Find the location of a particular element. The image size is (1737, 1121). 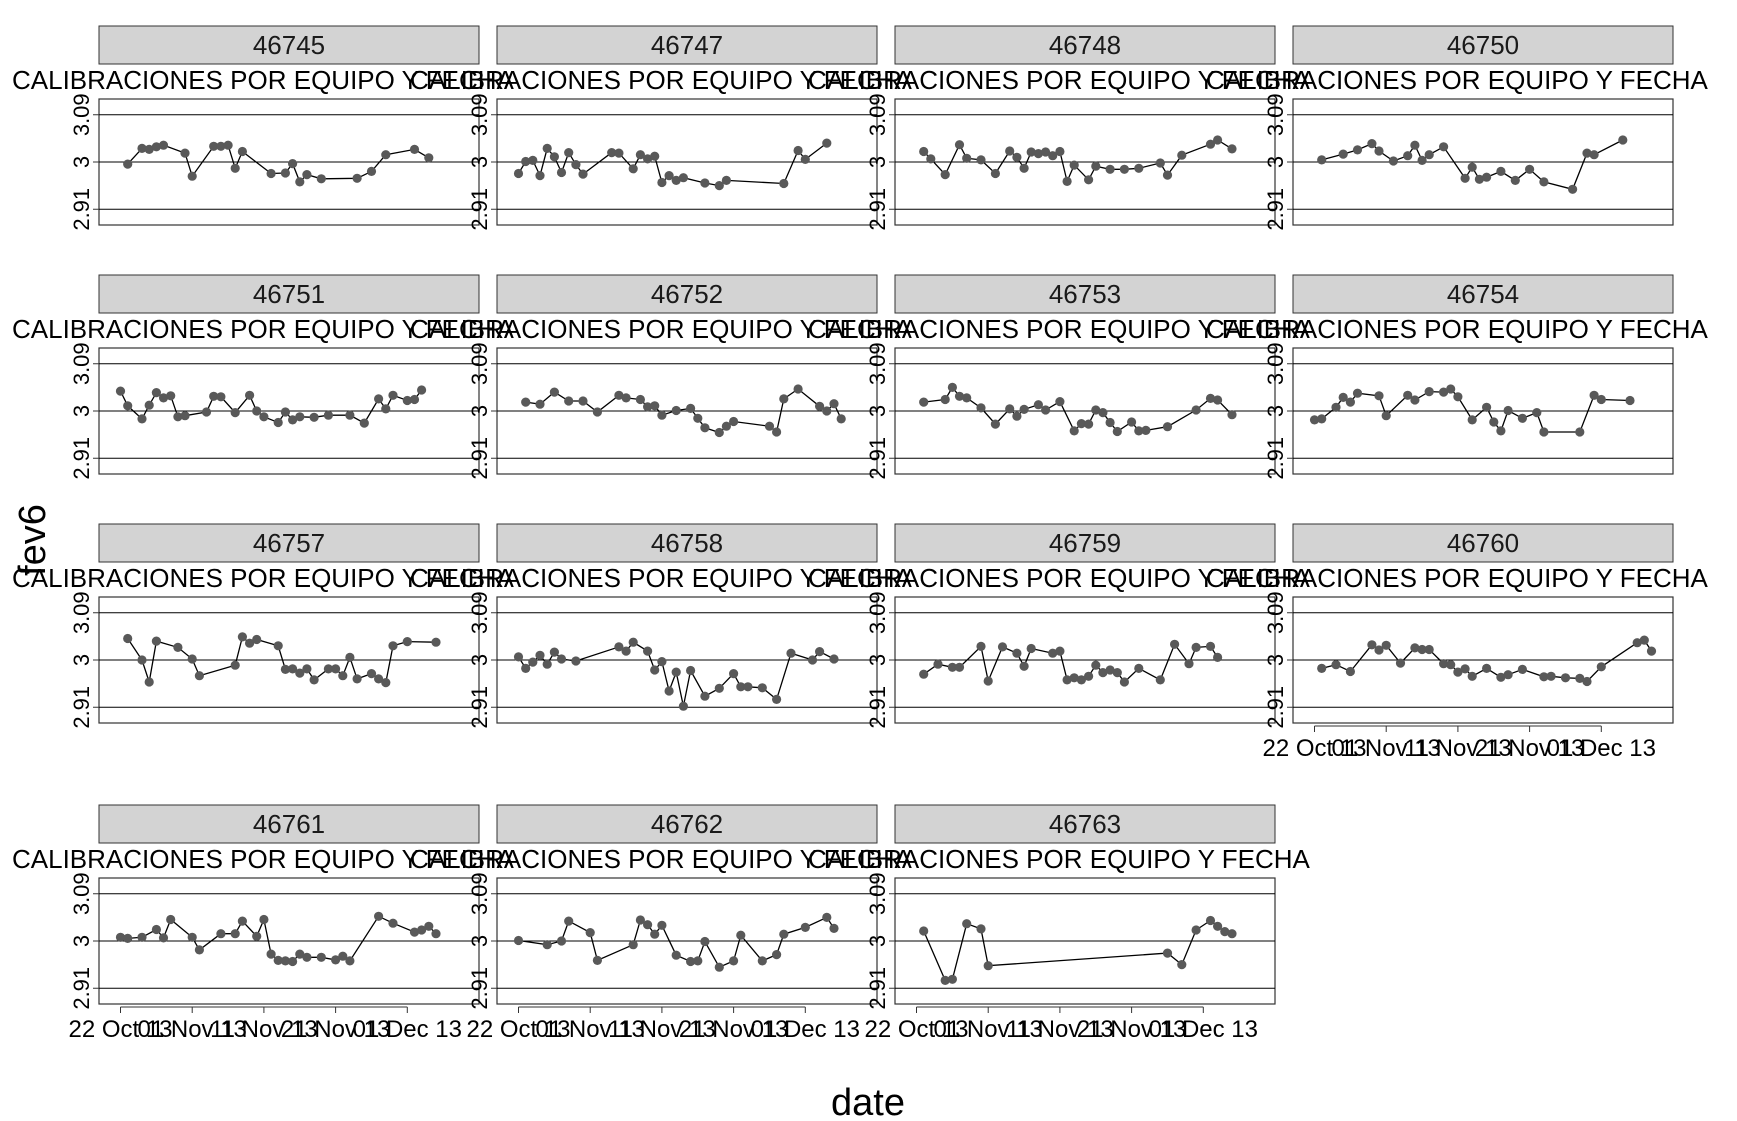

series-line is located at coordinates (1078, 409).